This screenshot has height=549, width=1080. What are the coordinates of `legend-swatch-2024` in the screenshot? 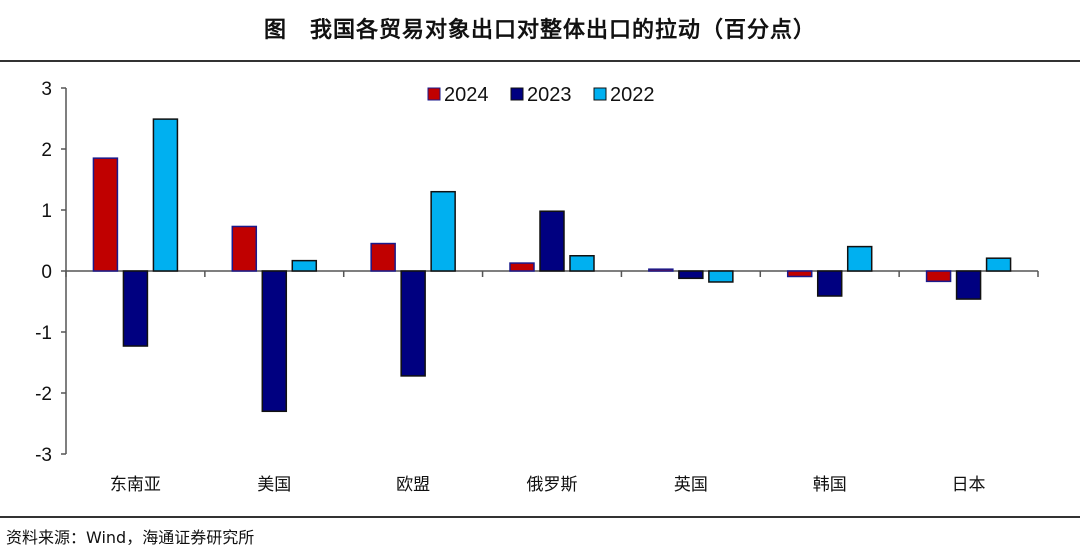 It's located at (434, 94).